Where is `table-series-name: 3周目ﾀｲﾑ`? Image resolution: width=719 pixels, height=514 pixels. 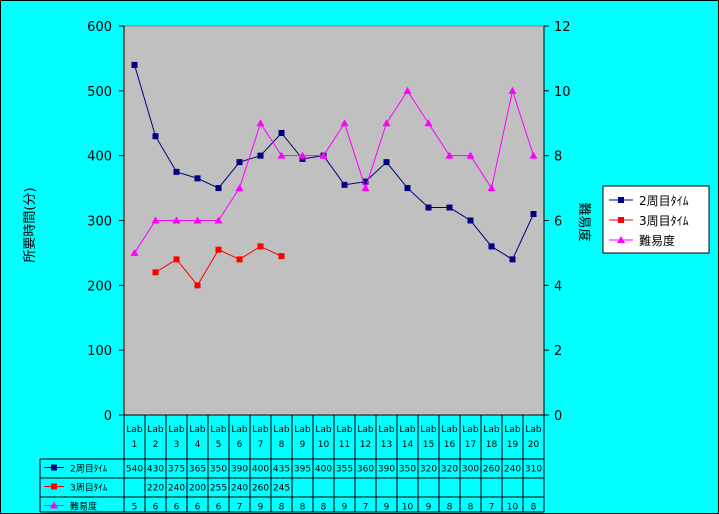 table-series-name: 3周目ﾀｲﾑ is located at coordinates (89, 488).